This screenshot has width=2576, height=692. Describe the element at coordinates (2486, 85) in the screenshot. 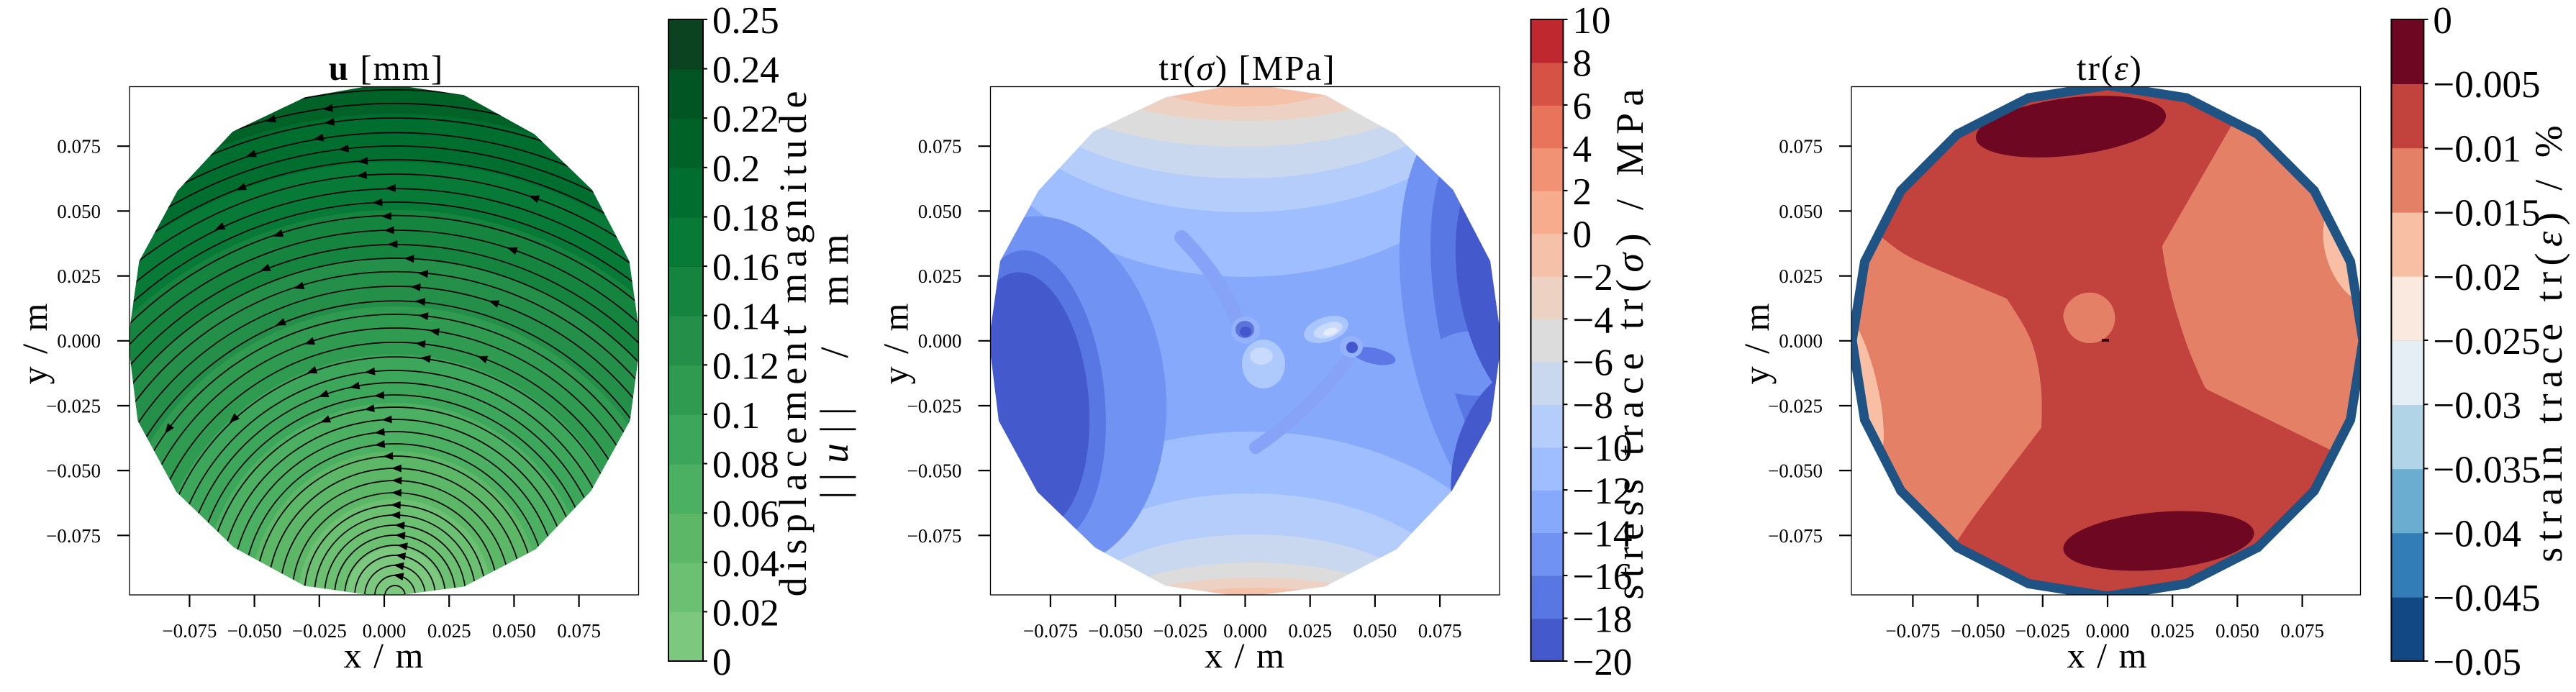

I see `svg-text: −0.005` at that location.